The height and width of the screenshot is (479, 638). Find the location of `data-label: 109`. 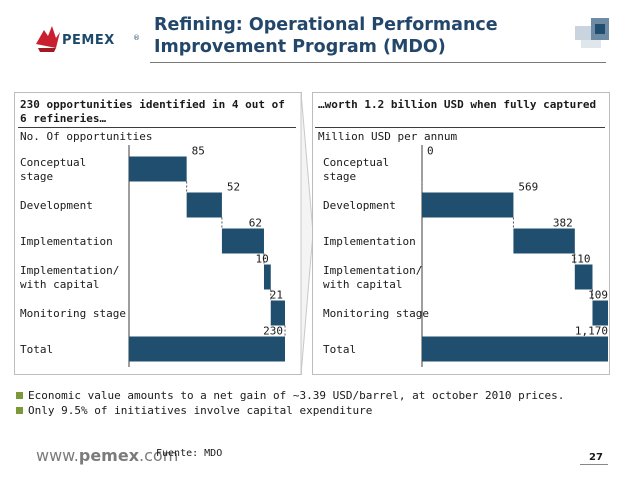

data-label: 109 is located at coordinates (598, 295).